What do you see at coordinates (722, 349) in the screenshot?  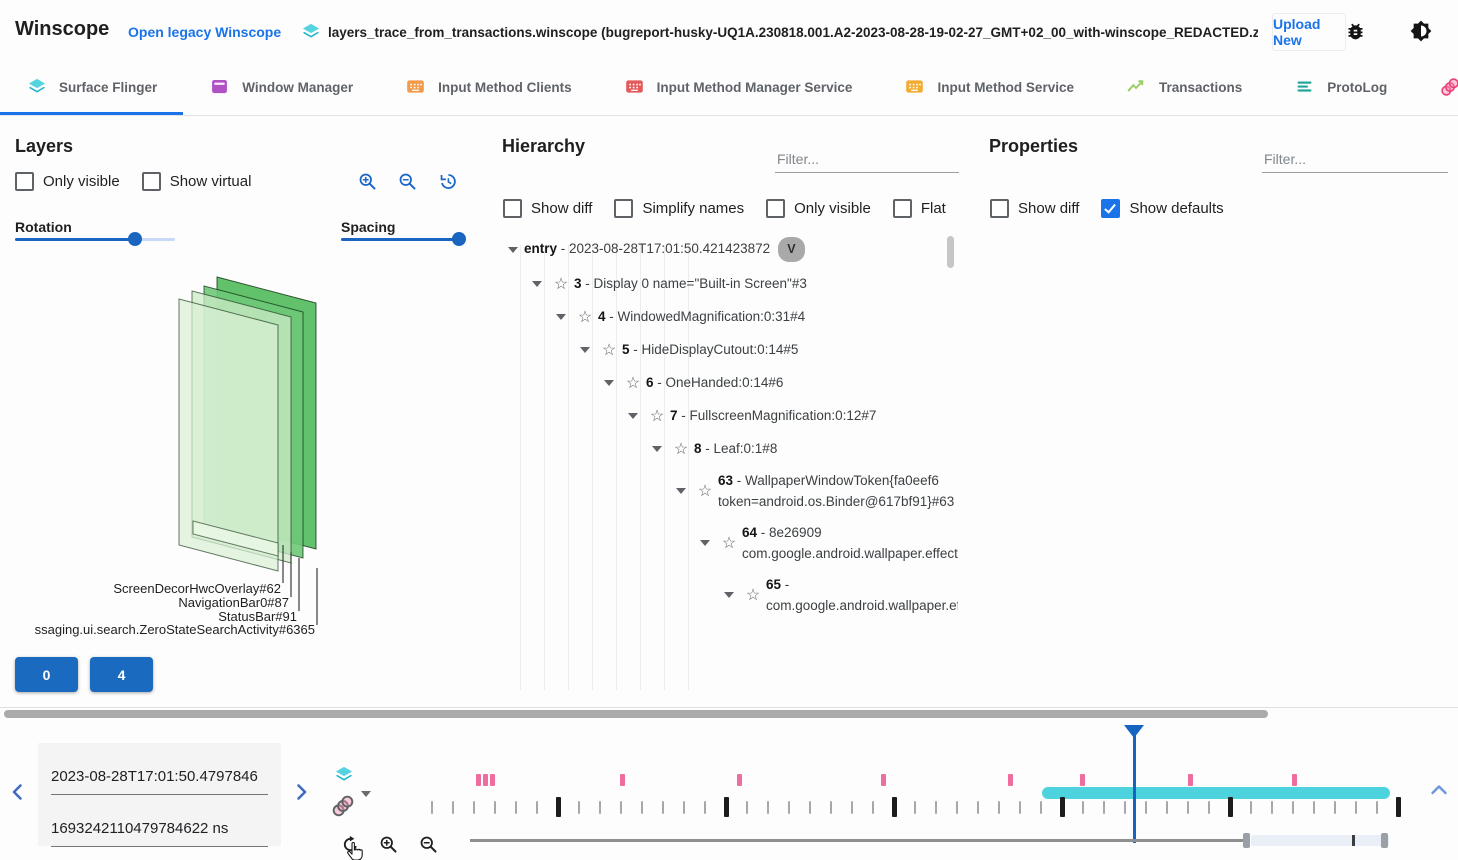 I see `tree-node-5: ☆ 5 - HideDisplayCutout:0:14#5` at bounding box center [722, 349].